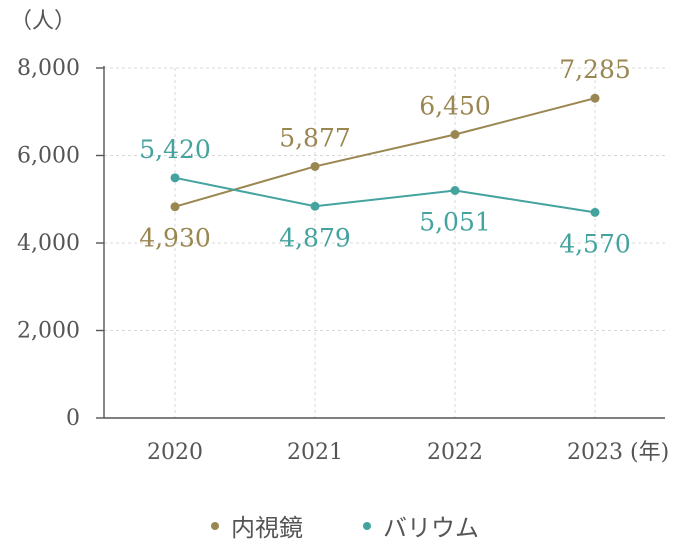  I want to click on legend-marker-endoscope, so click(215, 525).